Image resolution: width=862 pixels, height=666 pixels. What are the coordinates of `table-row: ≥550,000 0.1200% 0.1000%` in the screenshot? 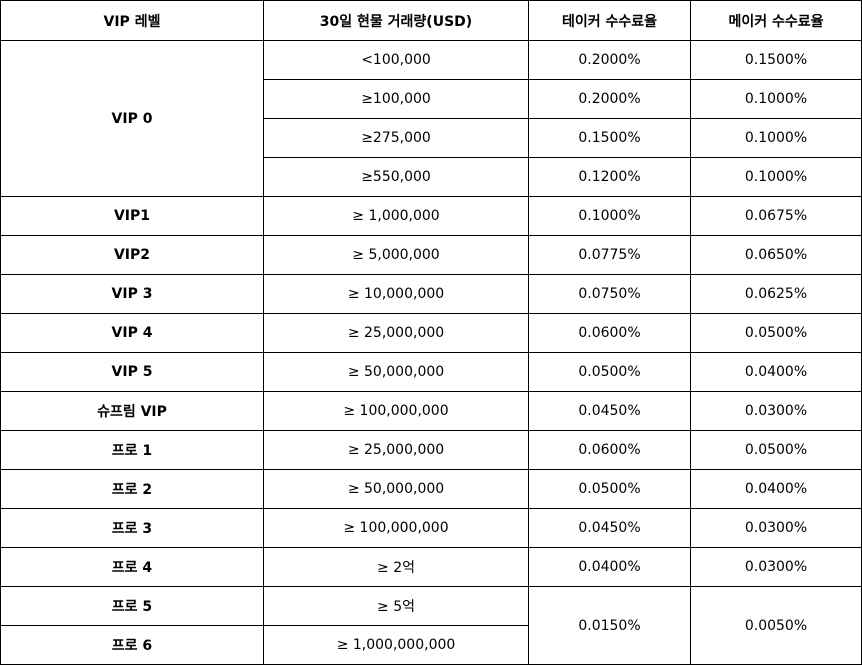 It's located at (431, 177).